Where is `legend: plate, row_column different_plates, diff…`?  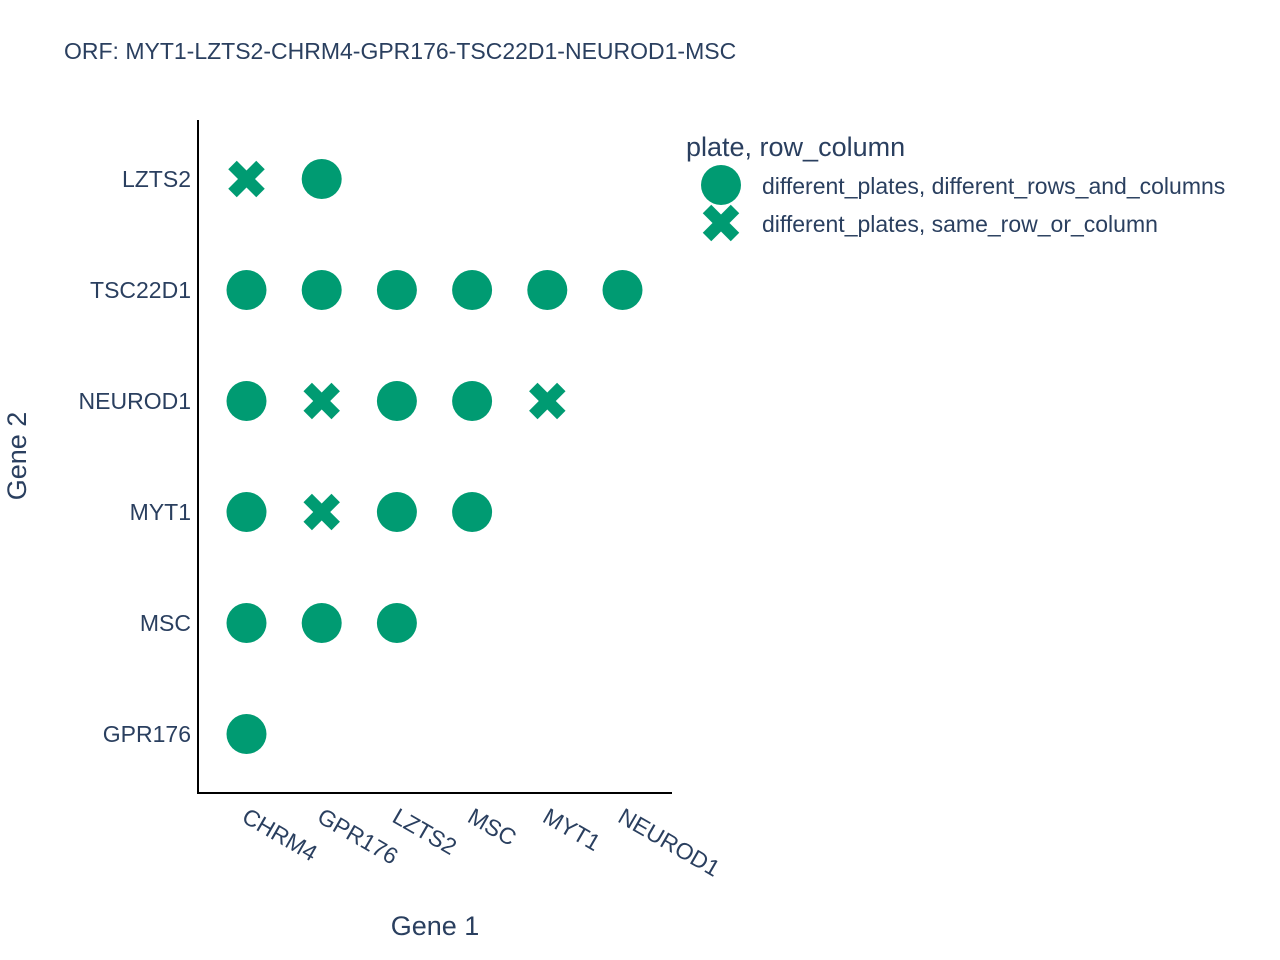 legend: plate, row_column different_plates, diff… is located at coordinates (955, 187).